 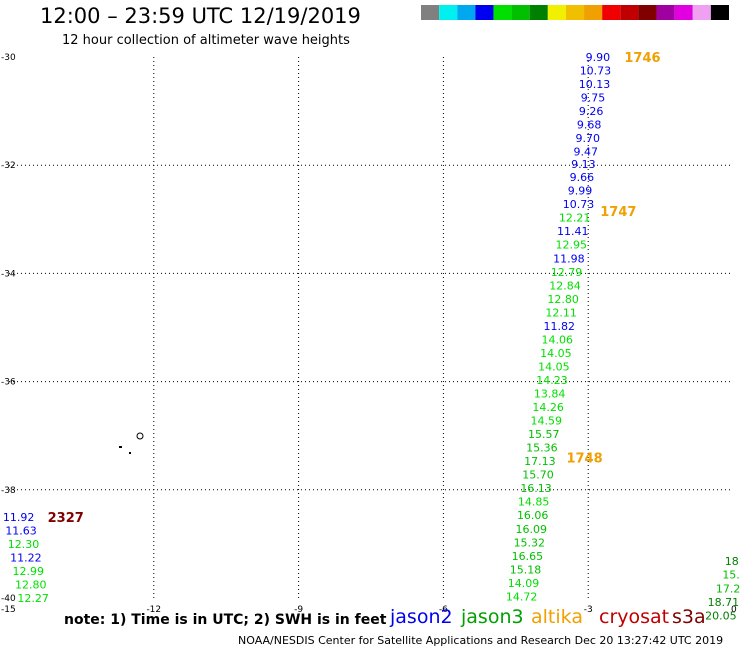 What do you see at coordinates (558, 339) in the screenshot?
I see `wave-height-value: 14.06` at bounding box center [558, 339].